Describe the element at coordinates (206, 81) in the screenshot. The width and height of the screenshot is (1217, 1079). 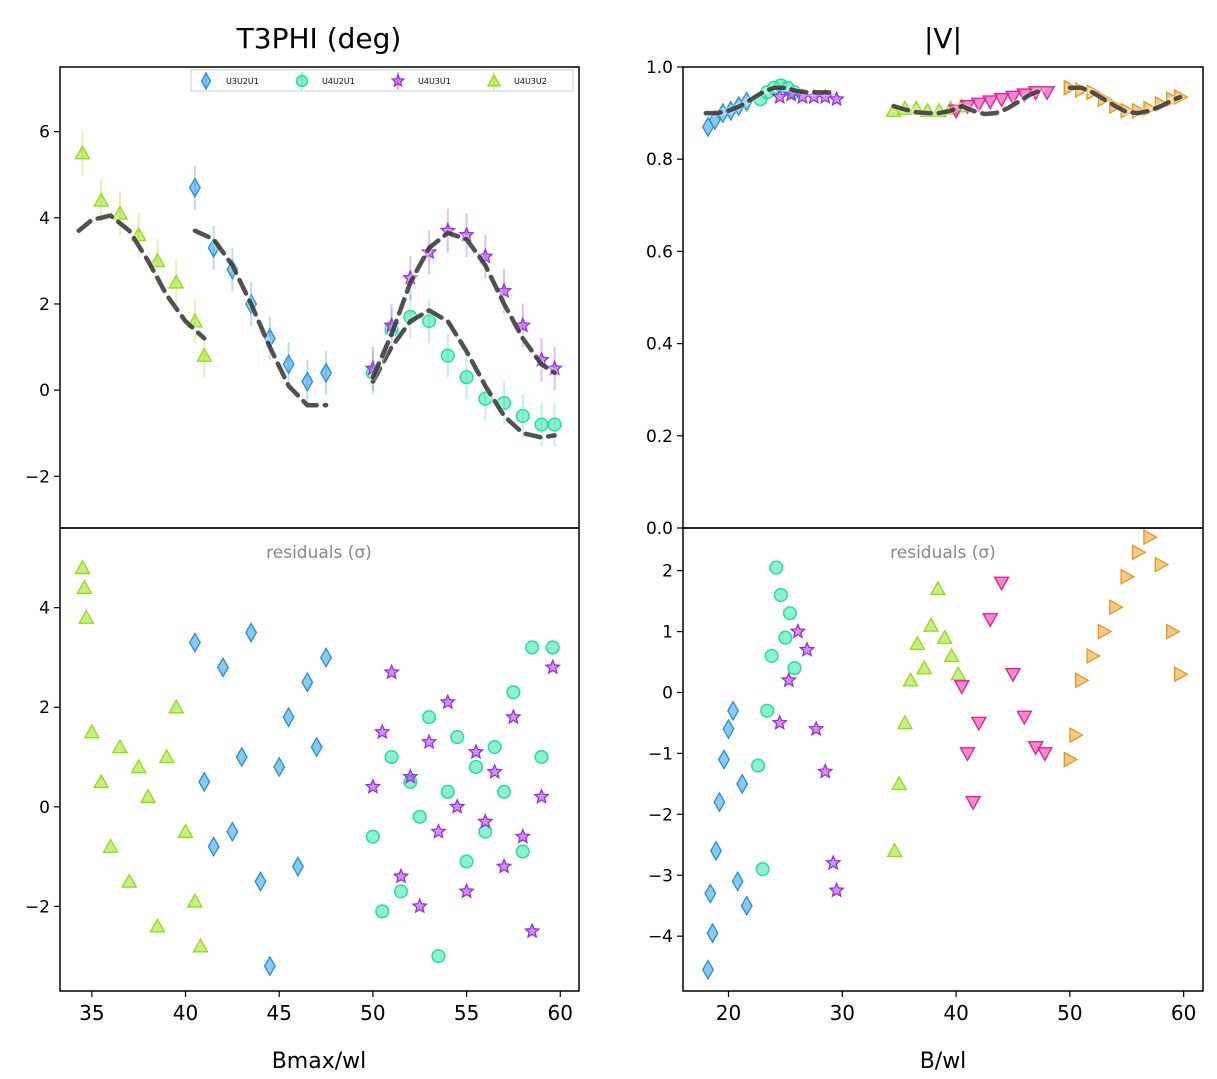
I see `legend-diamond-icon` at that location.